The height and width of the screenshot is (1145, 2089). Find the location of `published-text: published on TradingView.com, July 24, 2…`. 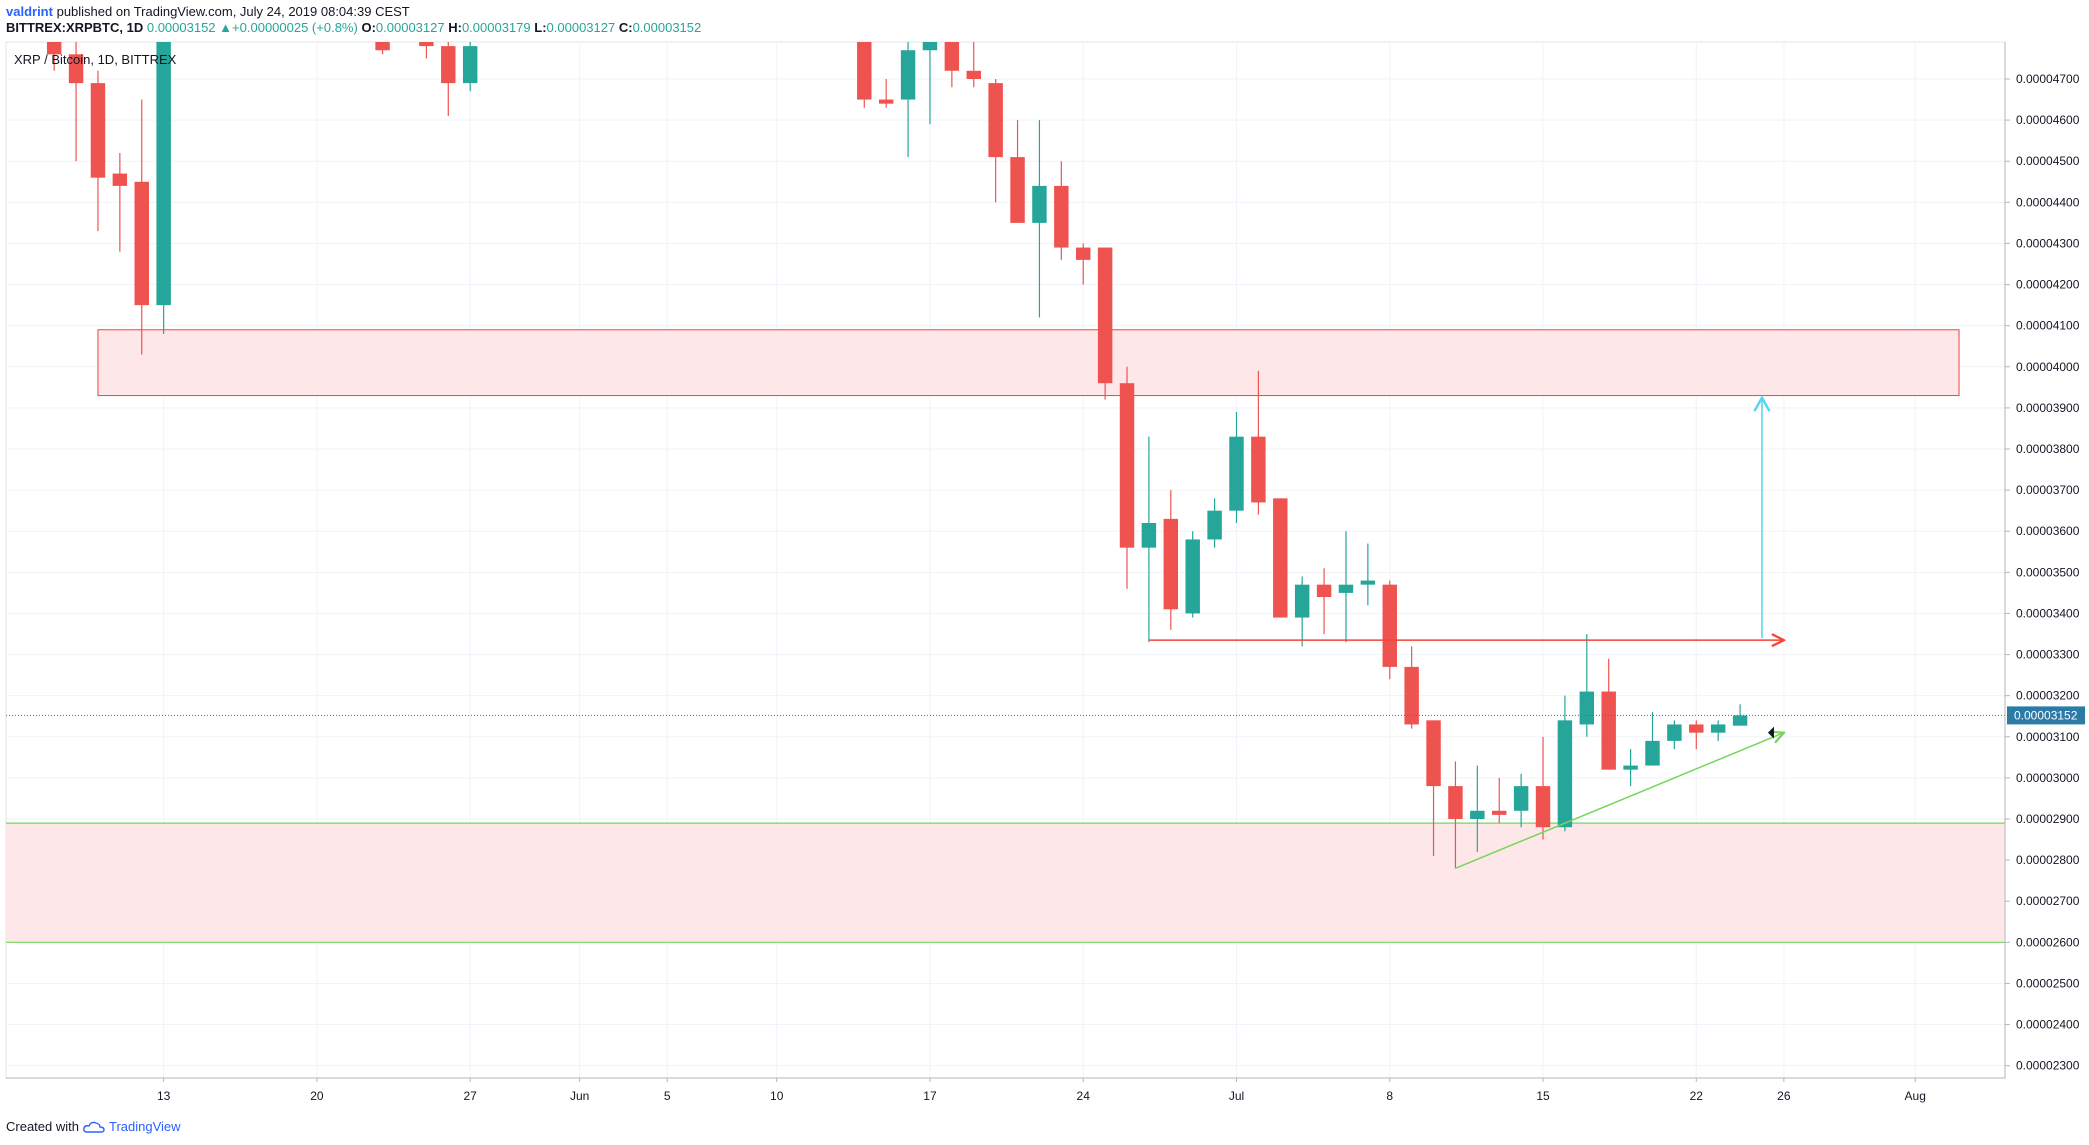

published-text: published on TradingView.com, July 24, 2… is located at coordinates (233, 11).